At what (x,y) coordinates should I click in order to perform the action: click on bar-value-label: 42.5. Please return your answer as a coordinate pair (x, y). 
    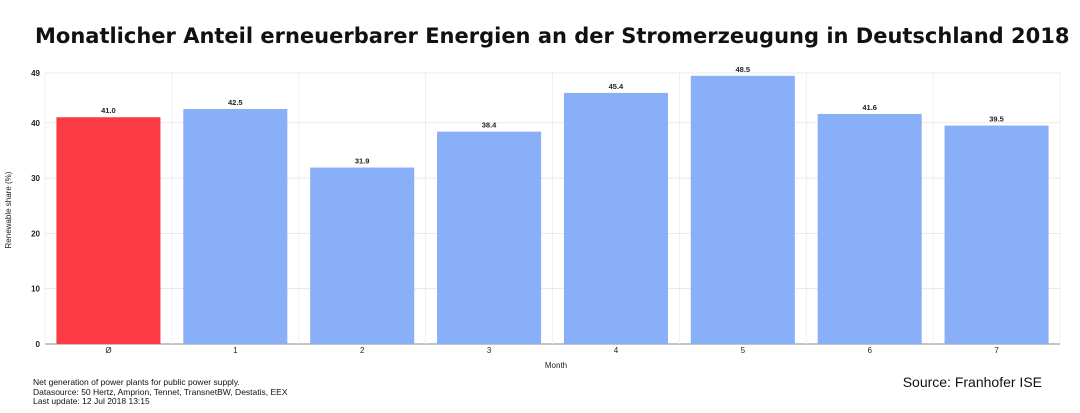
    Looking at the image, I should click on (235, 102).